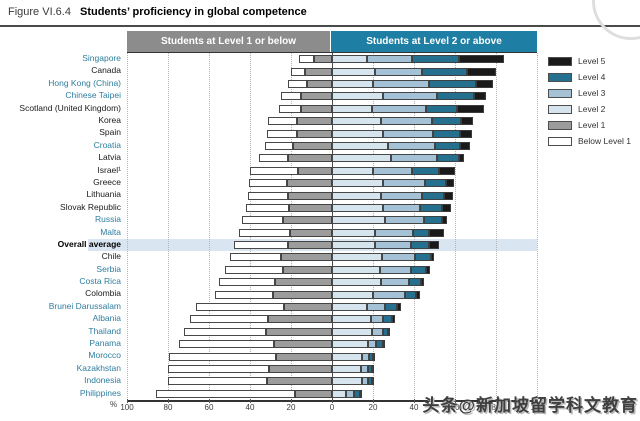  Describe the element at coordinates (39, 12) in the screenshot. I see `figure-number: Figure VI.6.4` at that location.